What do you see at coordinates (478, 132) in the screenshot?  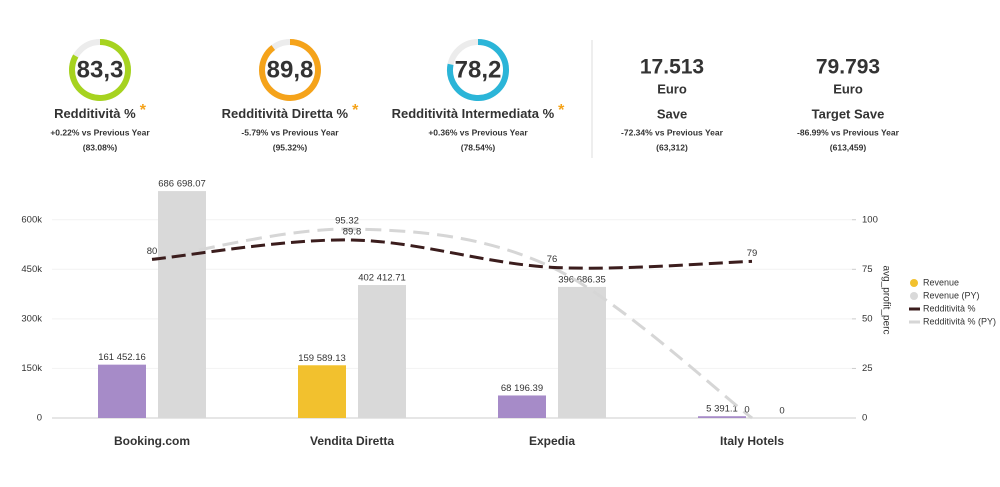 I see `kpi-change: +0.36% vs Previous Year` at bounding box center [478, 132].